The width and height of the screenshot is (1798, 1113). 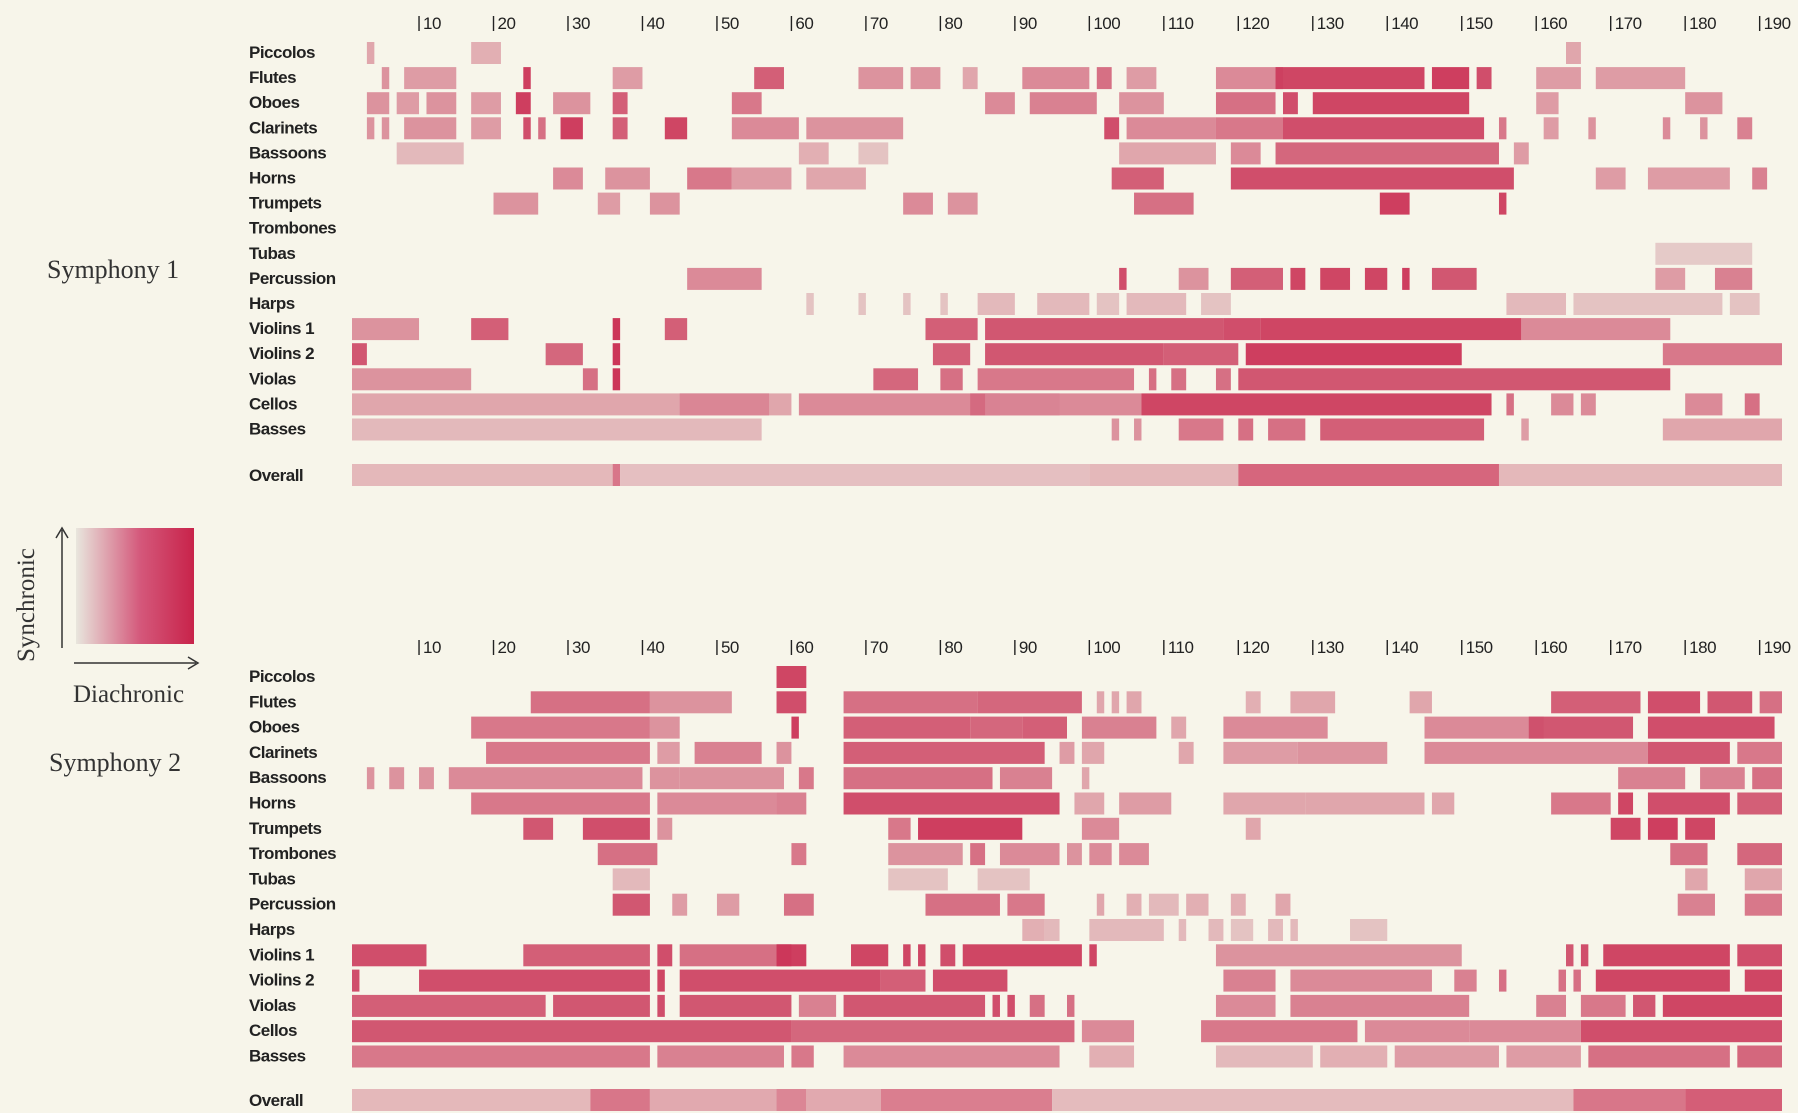 I want to click on measure-tick-label: 160, so click(x=1553, y=23).